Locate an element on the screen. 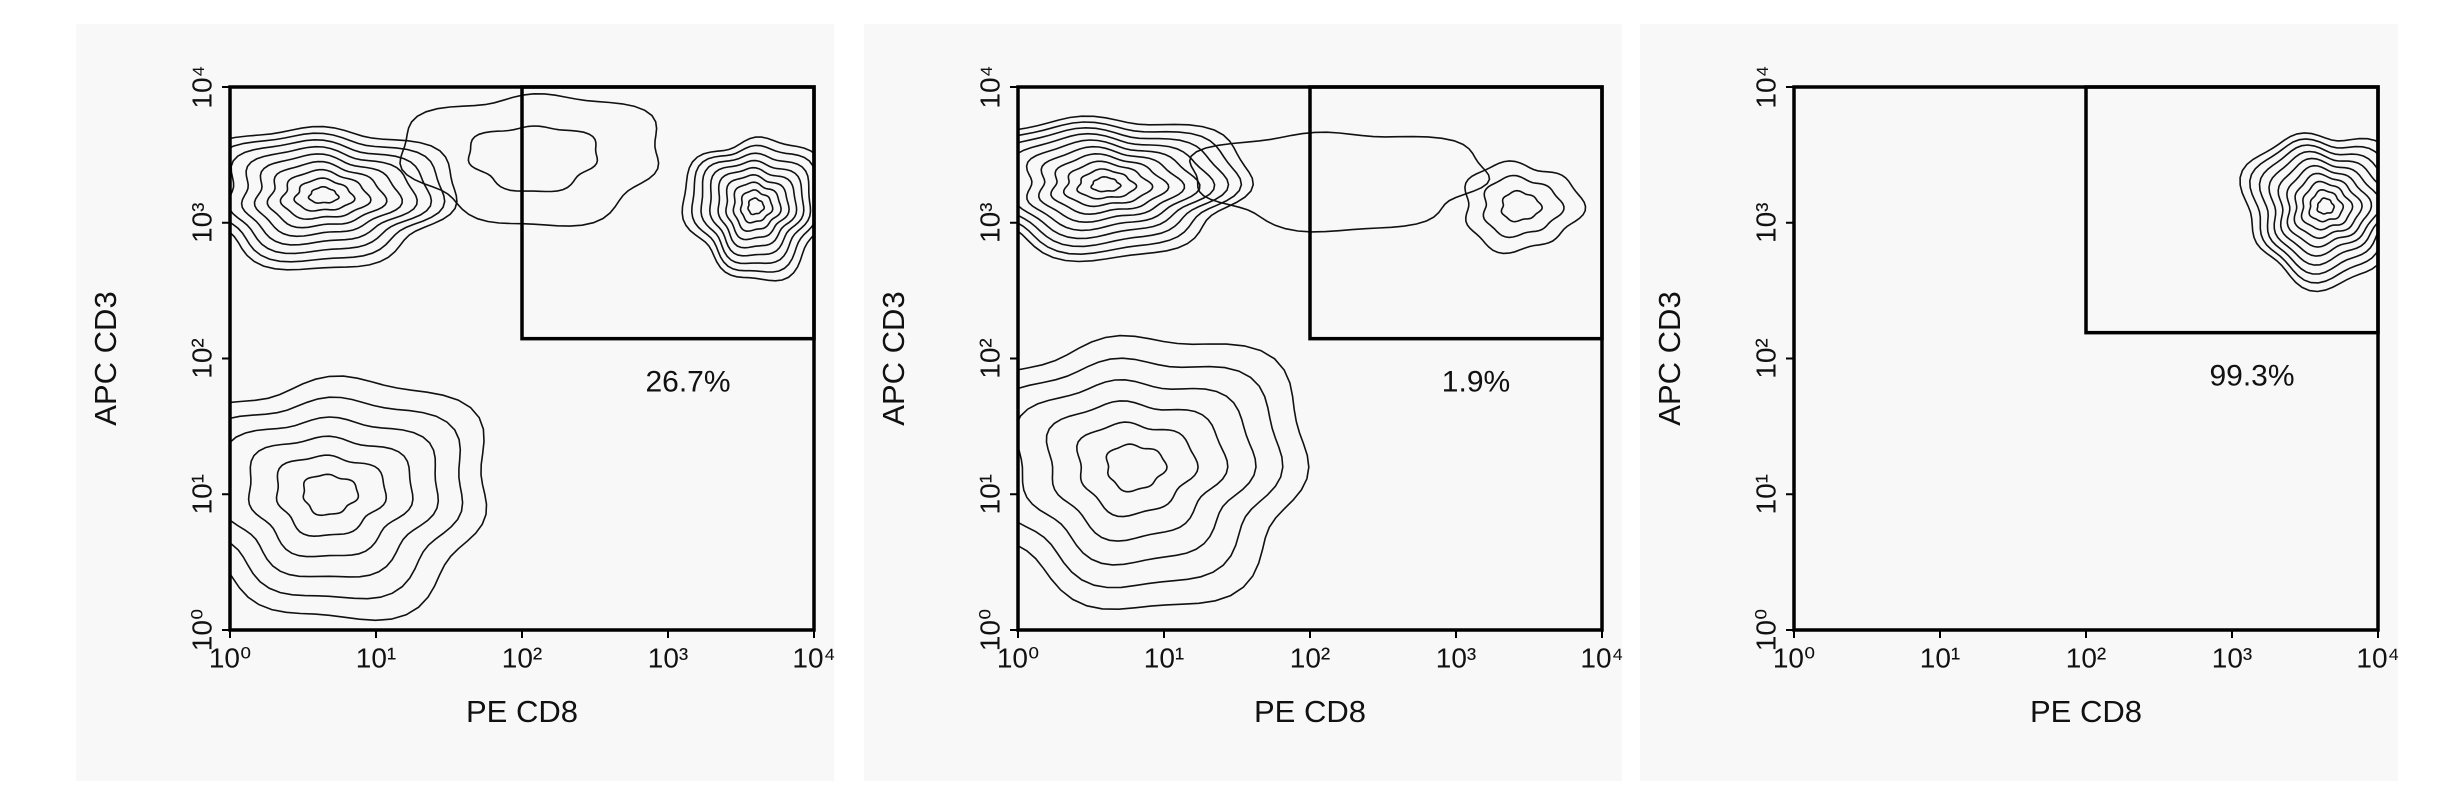  gate-label: 26.7% is located at coordinates (687, 382).